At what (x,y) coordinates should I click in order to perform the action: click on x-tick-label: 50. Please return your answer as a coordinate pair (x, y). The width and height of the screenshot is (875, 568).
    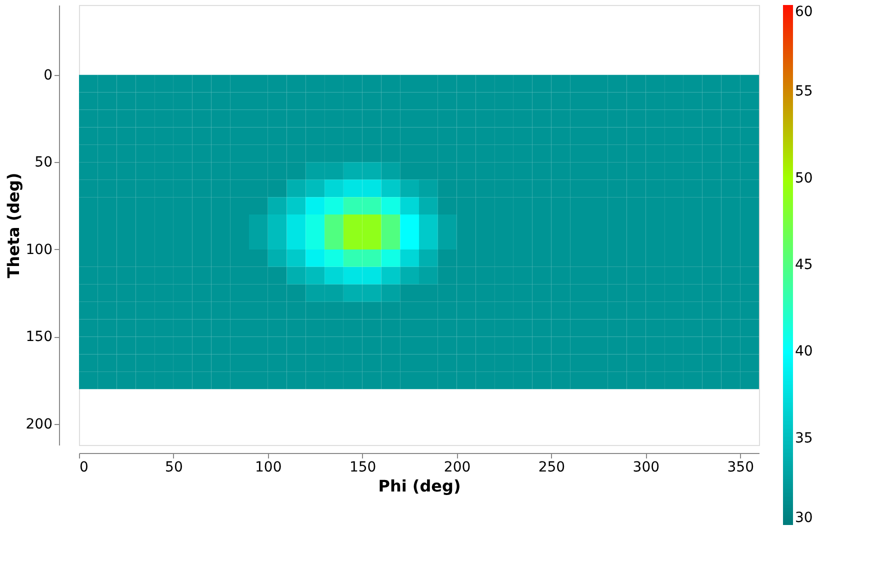
    Looking at the image, I should click on (174, 468).